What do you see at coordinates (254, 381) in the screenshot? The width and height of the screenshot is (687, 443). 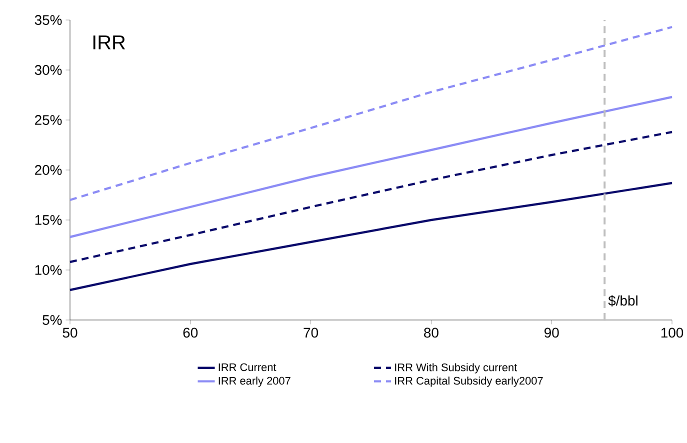 I see `legend-label: IRR early 2007` at bounding box center [254, 381].